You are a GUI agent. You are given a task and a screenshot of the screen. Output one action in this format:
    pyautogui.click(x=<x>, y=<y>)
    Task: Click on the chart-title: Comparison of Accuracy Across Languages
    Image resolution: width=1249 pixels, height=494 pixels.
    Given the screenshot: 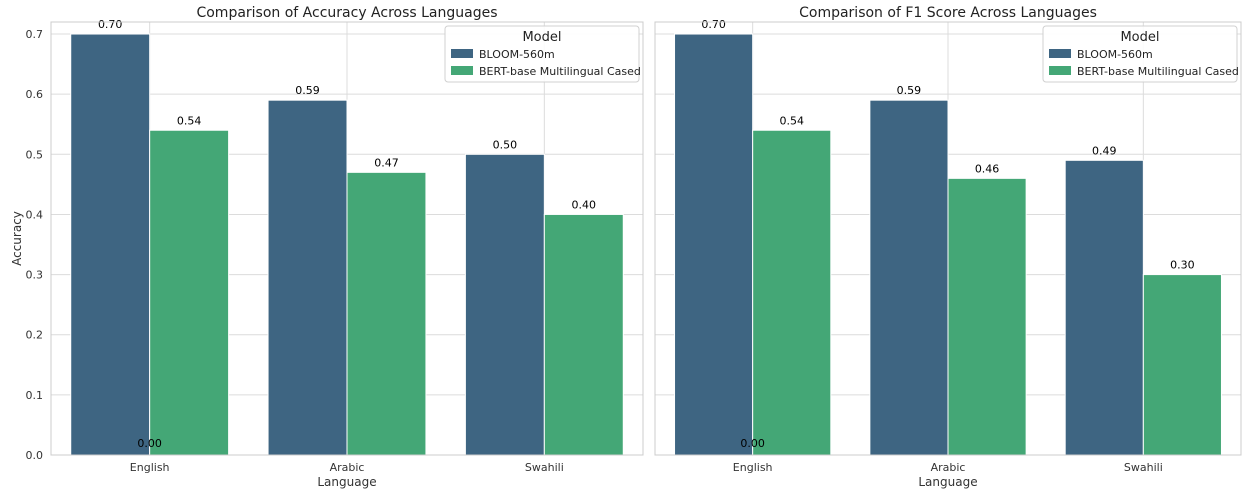 What is the action you would take?
    pyautogui.click(x=346, y=13)
    